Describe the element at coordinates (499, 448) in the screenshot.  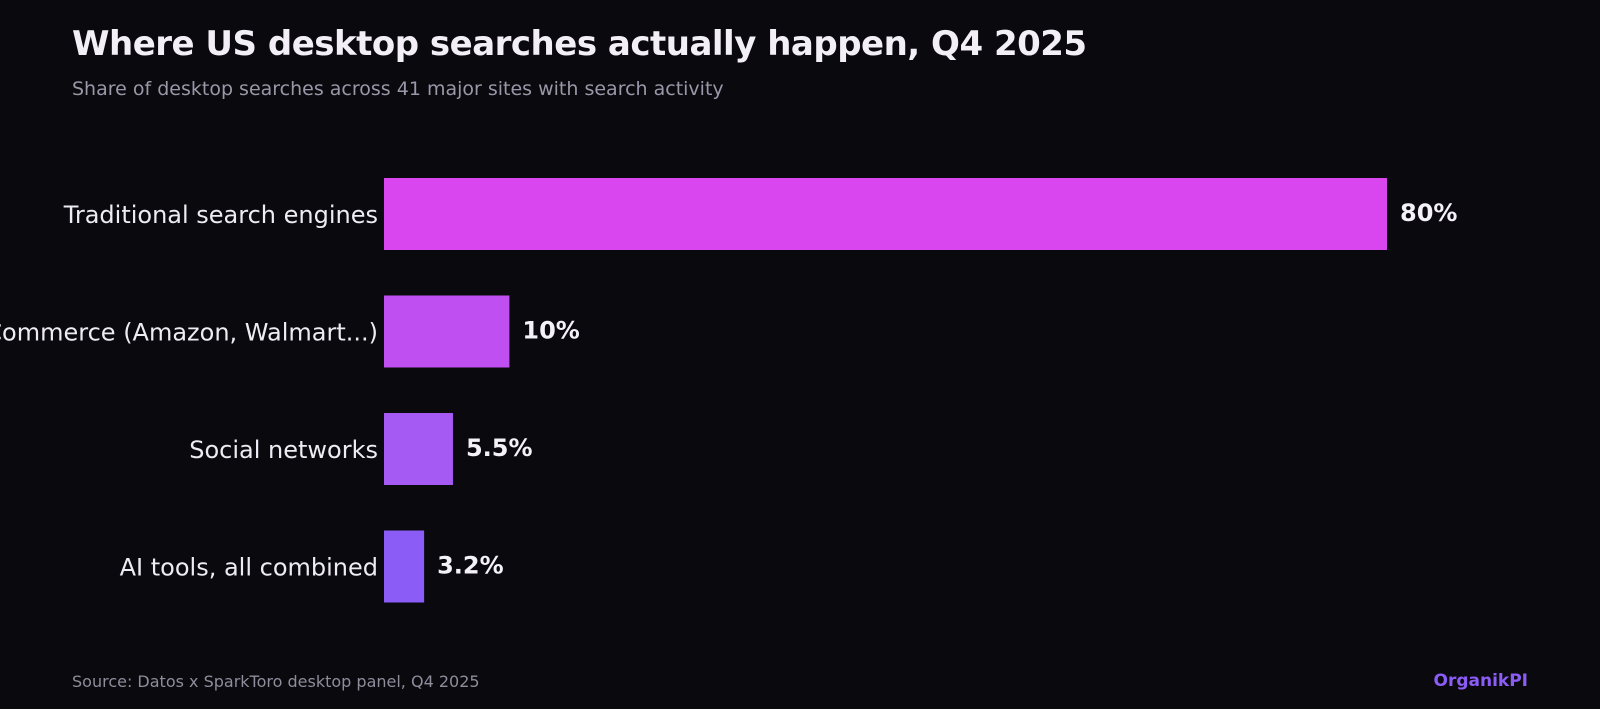
I see `value-label-2: 5.5%` at that location.